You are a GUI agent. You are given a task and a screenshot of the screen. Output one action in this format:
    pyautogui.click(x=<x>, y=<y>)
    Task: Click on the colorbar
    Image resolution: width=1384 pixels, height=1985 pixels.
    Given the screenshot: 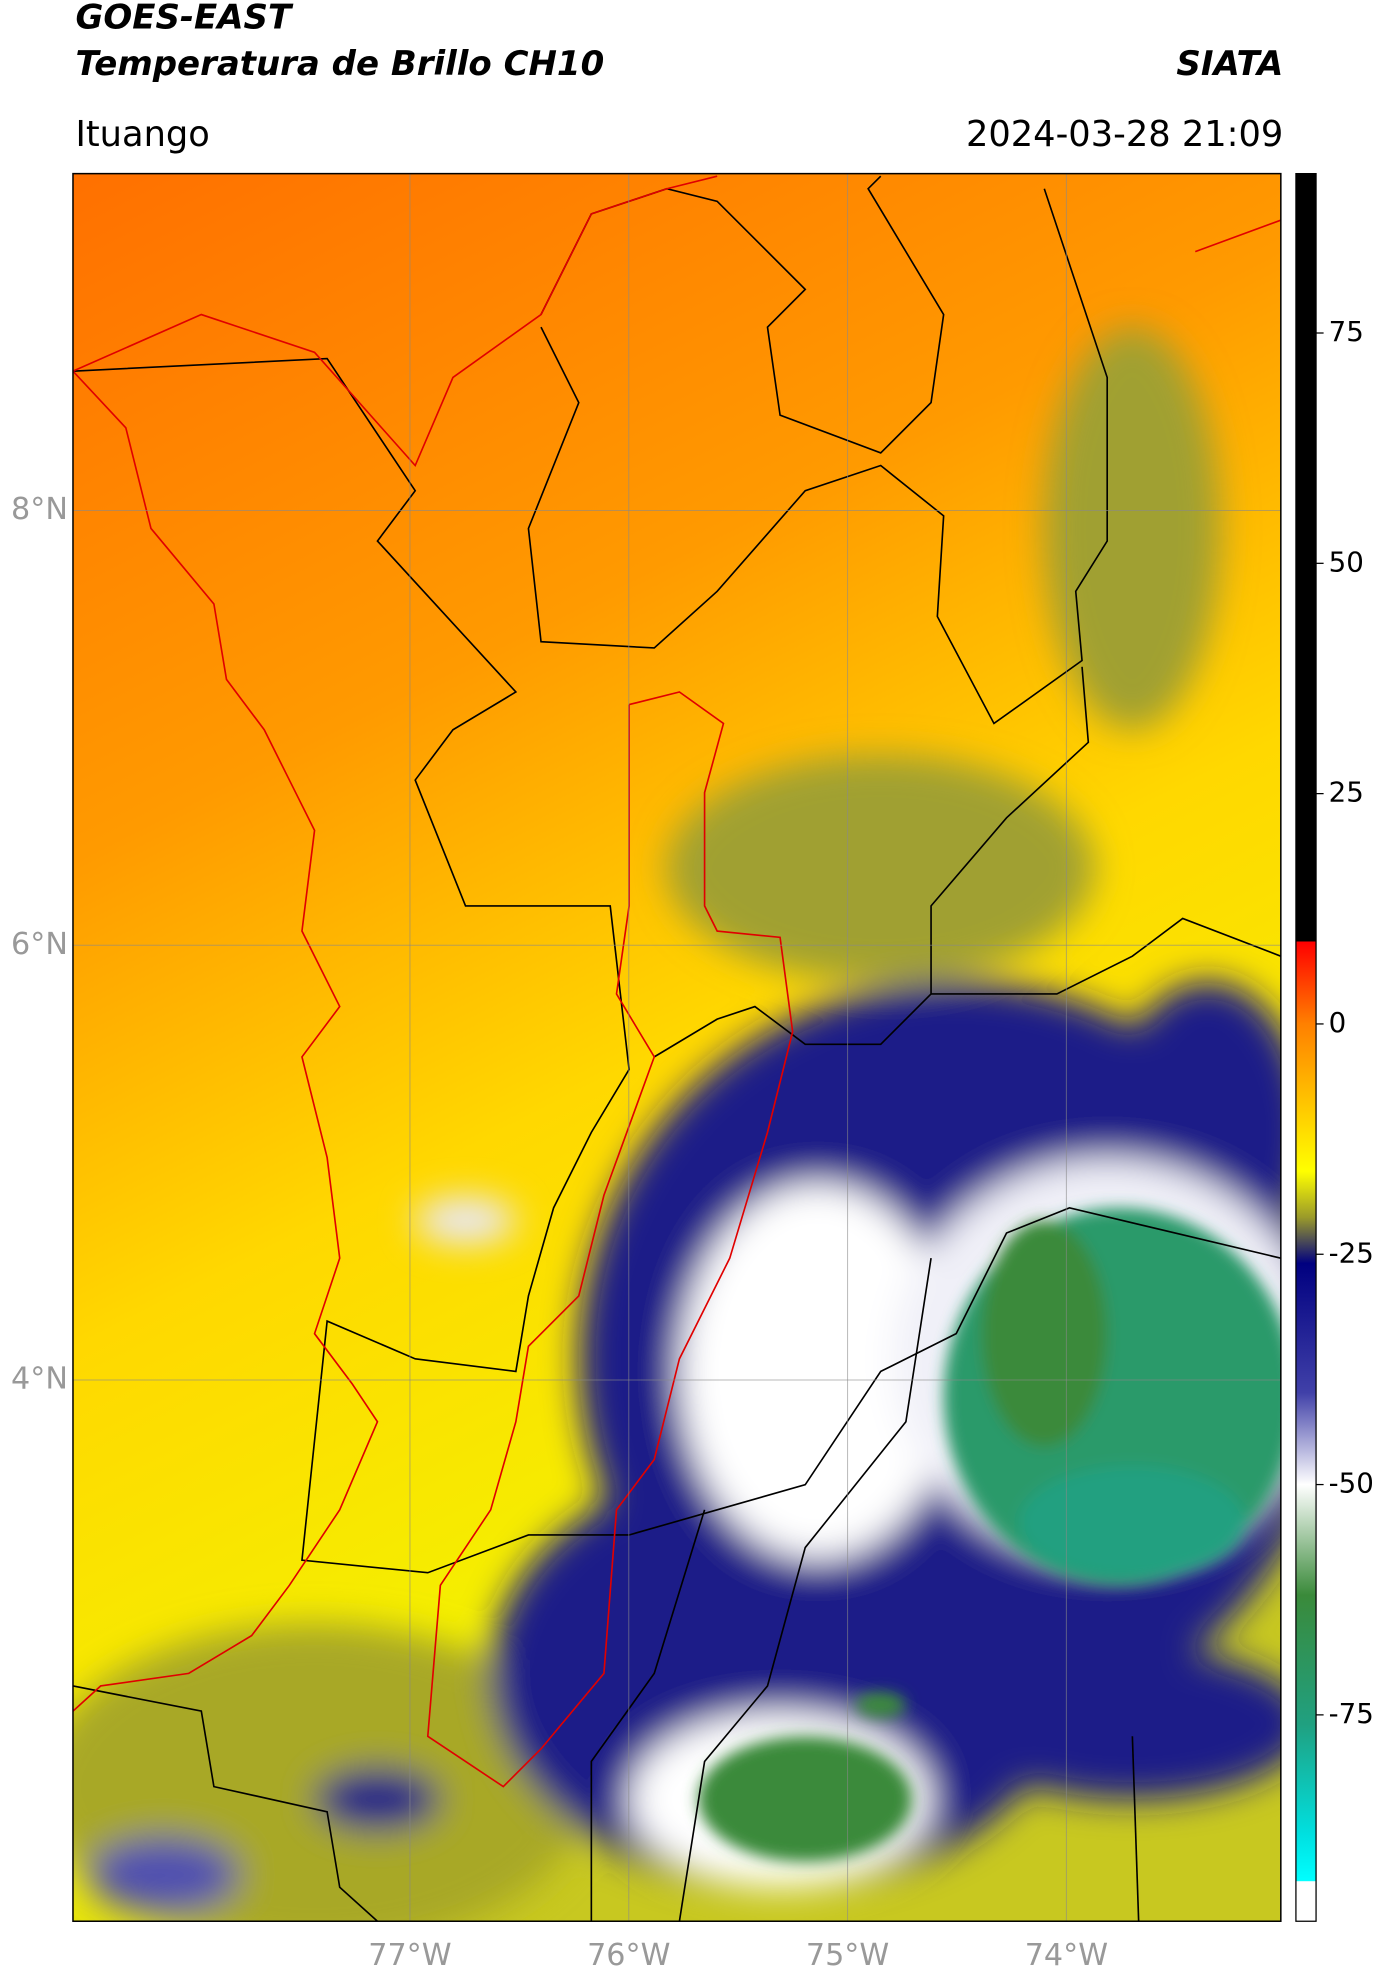 What is the action you would take?
    pyautogui.click(x=1306, y=1047)
    